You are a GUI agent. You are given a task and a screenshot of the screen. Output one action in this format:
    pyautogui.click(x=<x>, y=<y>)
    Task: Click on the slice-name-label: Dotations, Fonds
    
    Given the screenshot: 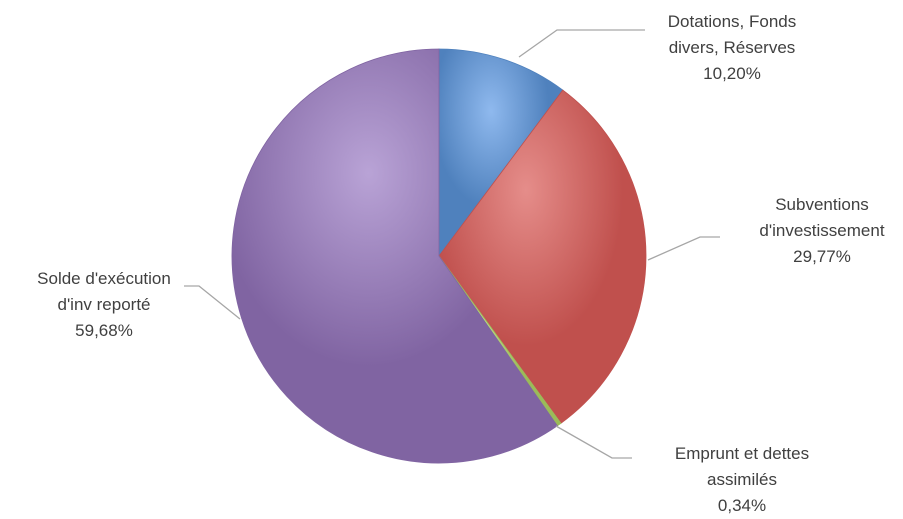 What is the action you would take?
    pyautogui.click(x=732, y=21)
    